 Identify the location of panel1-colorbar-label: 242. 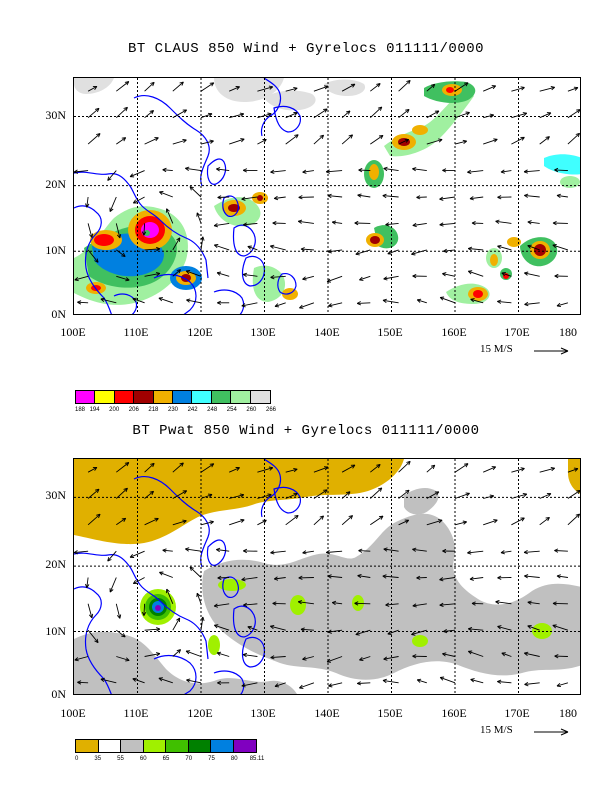
(192, 410).